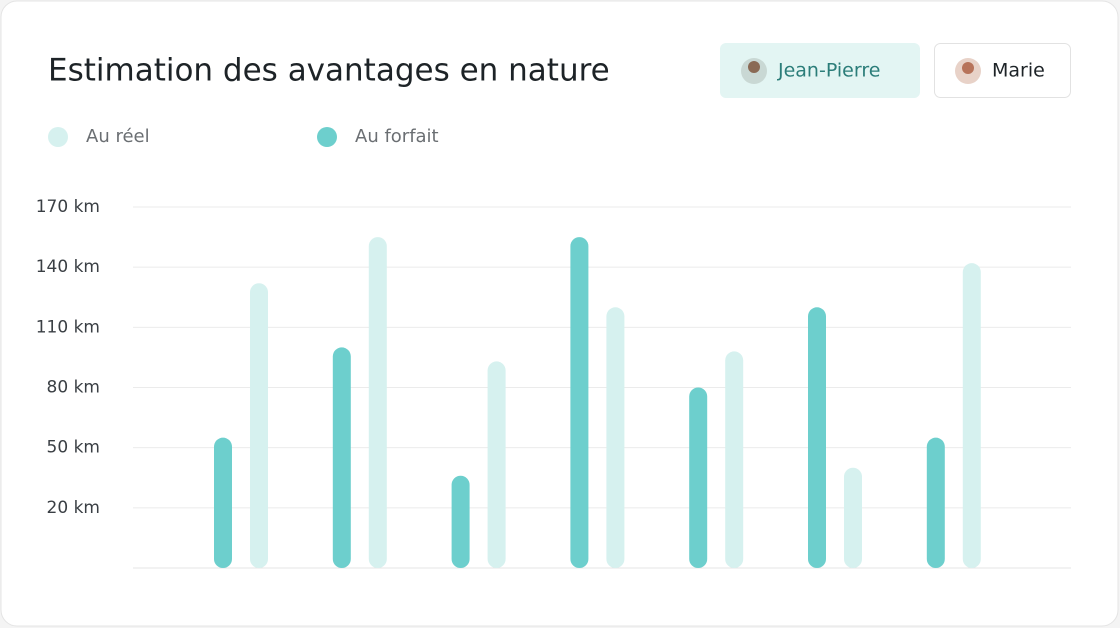 The image size is (1120, 628). I want to click on y-tick-label: 20 km, so click(73, 508).